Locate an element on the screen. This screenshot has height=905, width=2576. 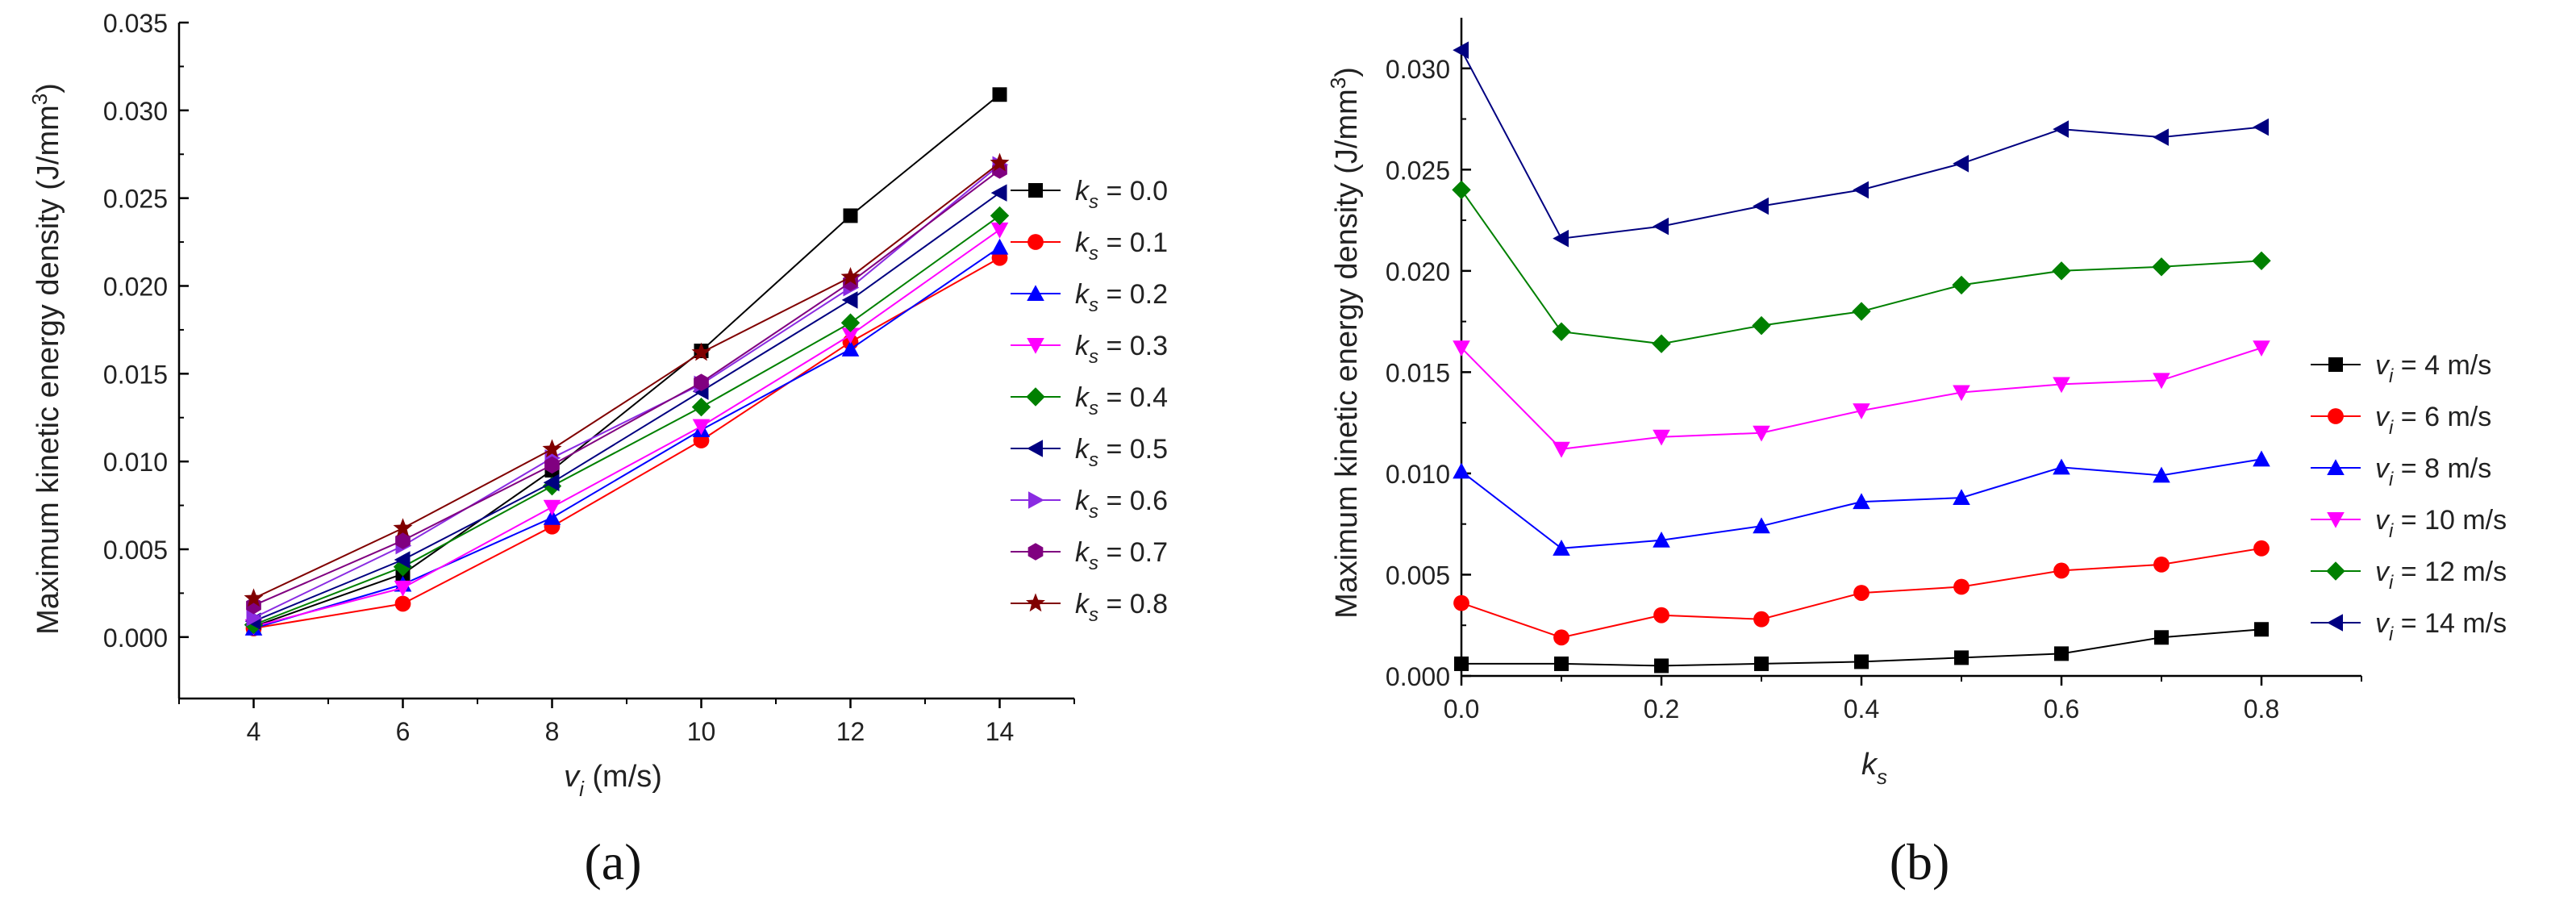
panel-b-ylabel: Maximum kinetic energy density (J/mm3) is located at coordinates (1345, 343).